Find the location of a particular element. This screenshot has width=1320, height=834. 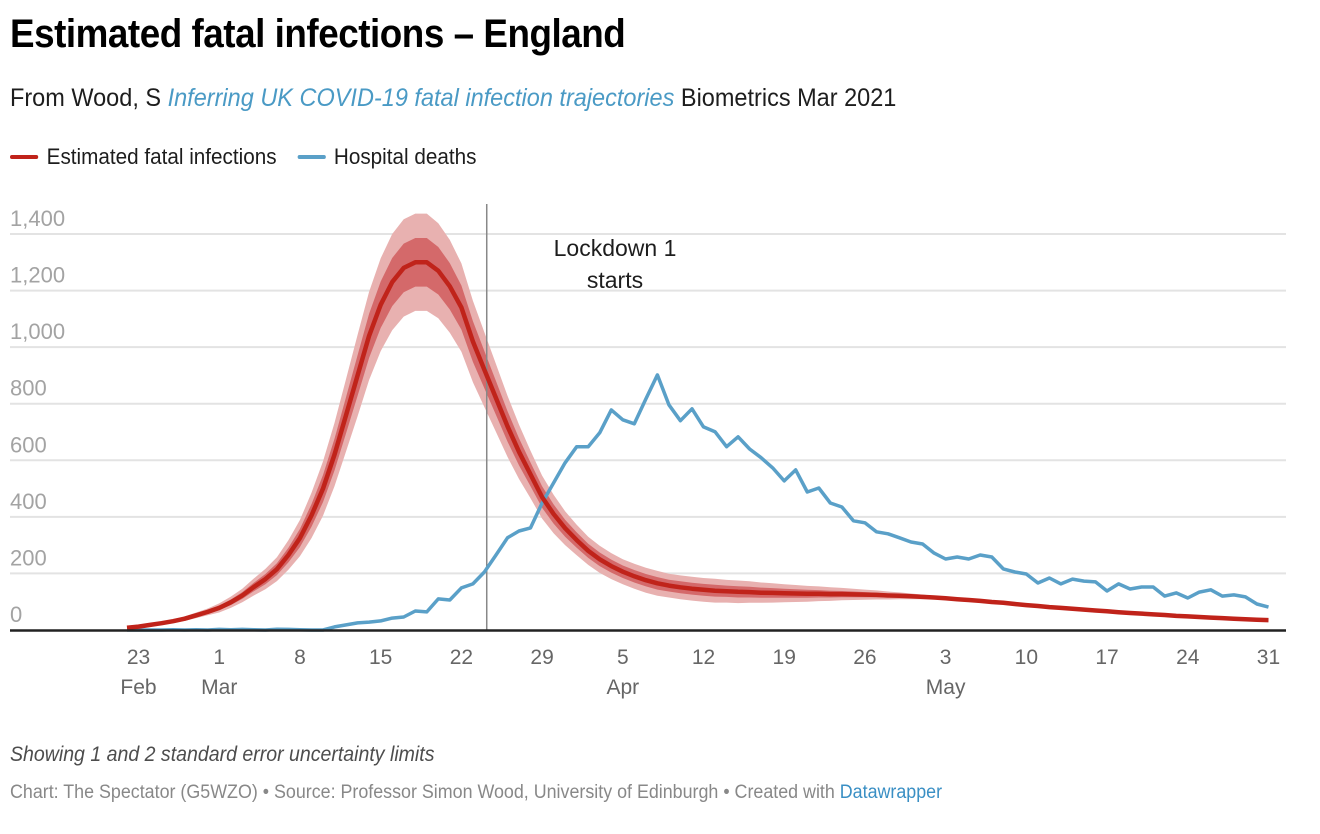

chart-title: Estimated fatal infections – England is located at coordinates (318, 34).